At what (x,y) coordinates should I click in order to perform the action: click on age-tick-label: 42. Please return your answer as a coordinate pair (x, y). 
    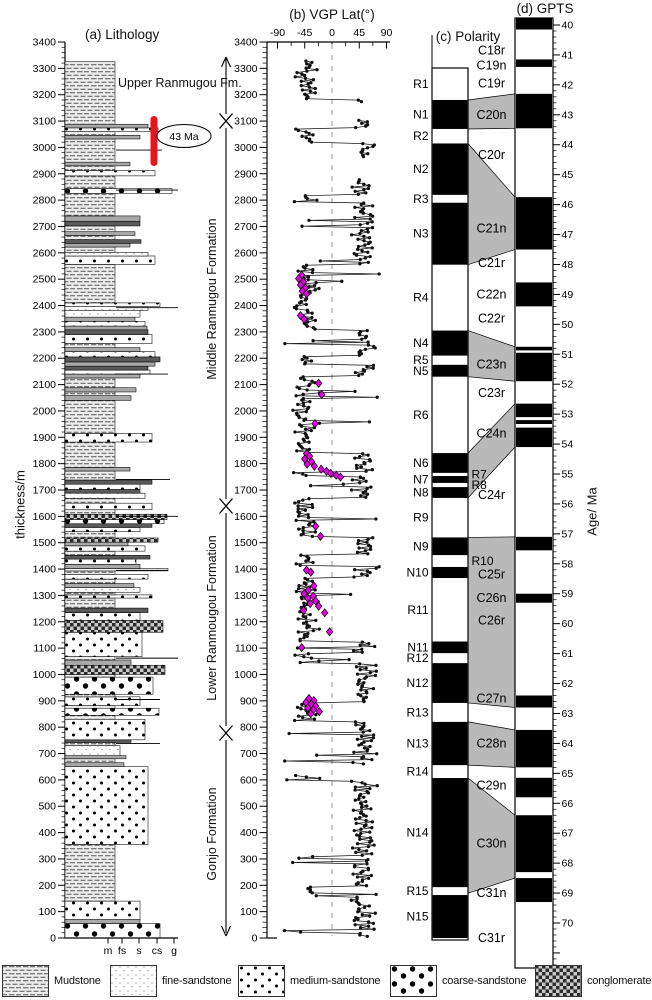
    Looking at the image, I should click on (568, 85).